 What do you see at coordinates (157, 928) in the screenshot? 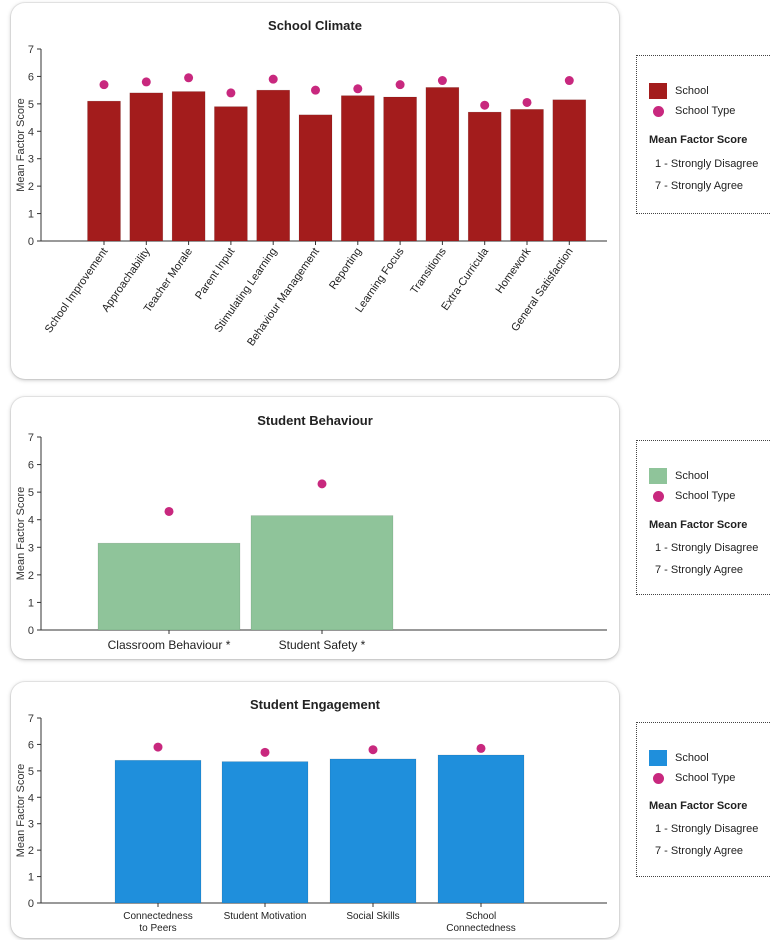
I see `x-tick-label-line: to Peers` at bounding box center [157, 928].